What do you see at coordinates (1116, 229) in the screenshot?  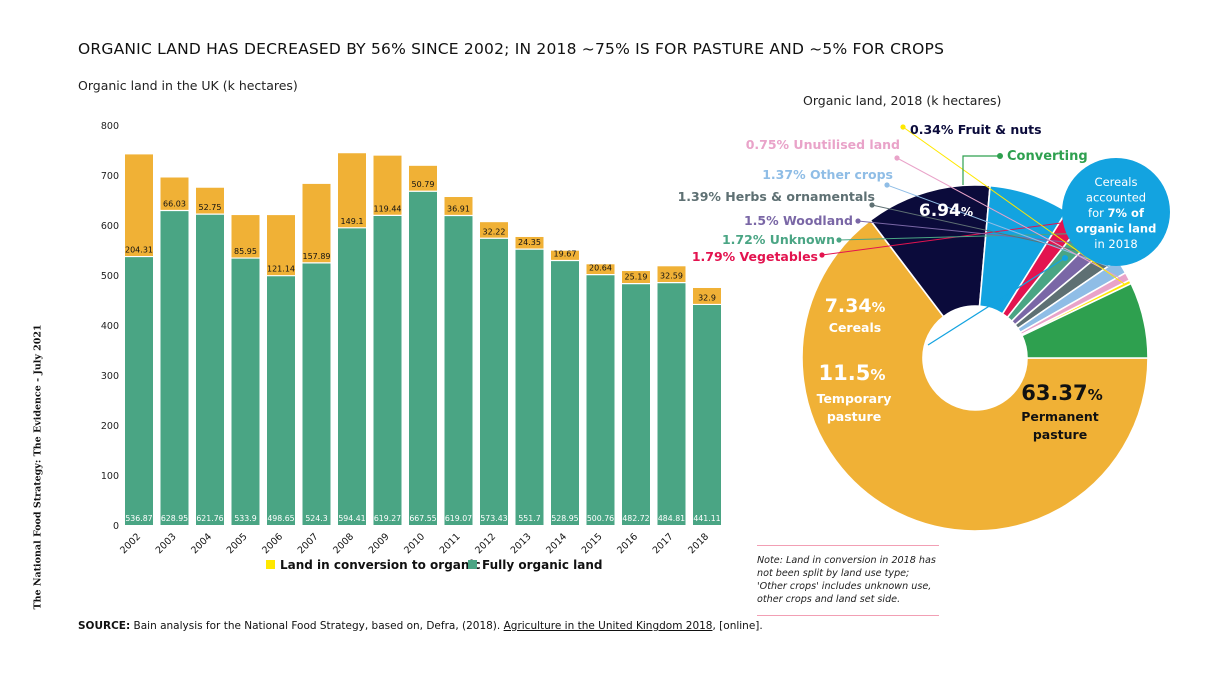 I see `callout-text: organic land` at bounding box center [1116, 229].